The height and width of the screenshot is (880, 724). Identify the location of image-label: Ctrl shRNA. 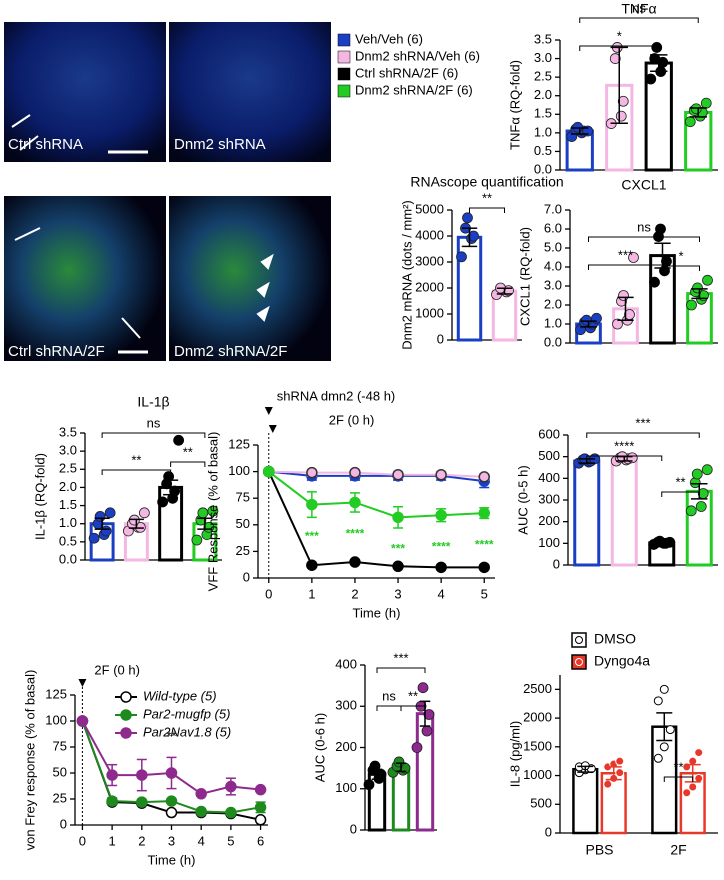
(45, 144).